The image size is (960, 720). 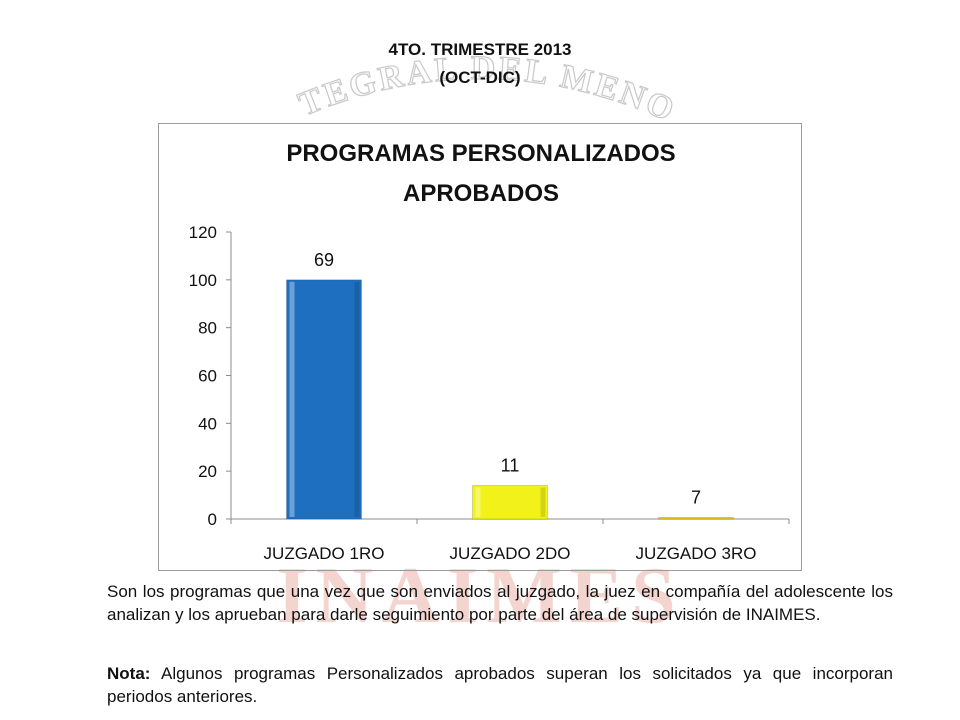 What do you see at coordinates (207, 423) in the screenshot?
I see `y-tick-label: 40` at bounding box center [207, 423].